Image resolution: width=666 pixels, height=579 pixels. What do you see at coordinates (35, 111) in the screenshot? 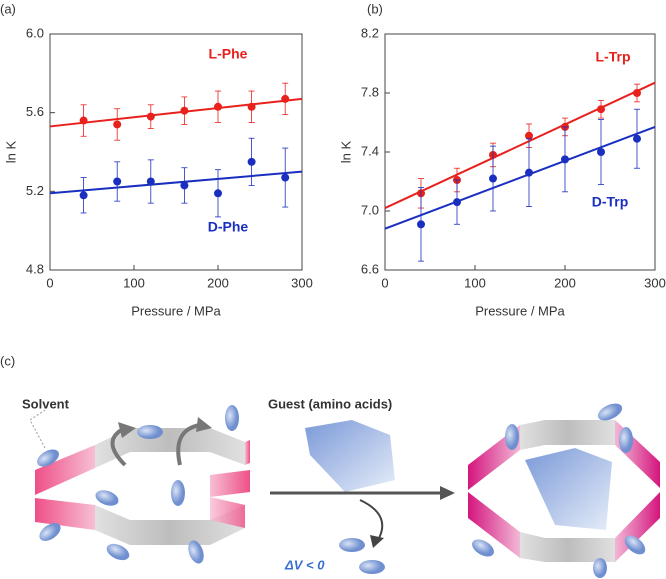
I see `y-tick-label: 5.6` at bounding box center [35, 111].